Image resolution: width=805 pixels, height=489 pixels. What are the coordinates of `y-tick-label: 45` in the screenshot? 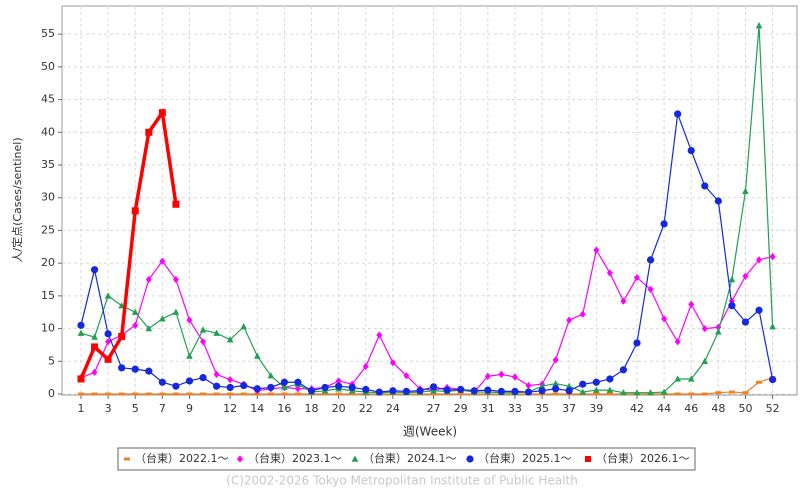 It's located at (48, 99).